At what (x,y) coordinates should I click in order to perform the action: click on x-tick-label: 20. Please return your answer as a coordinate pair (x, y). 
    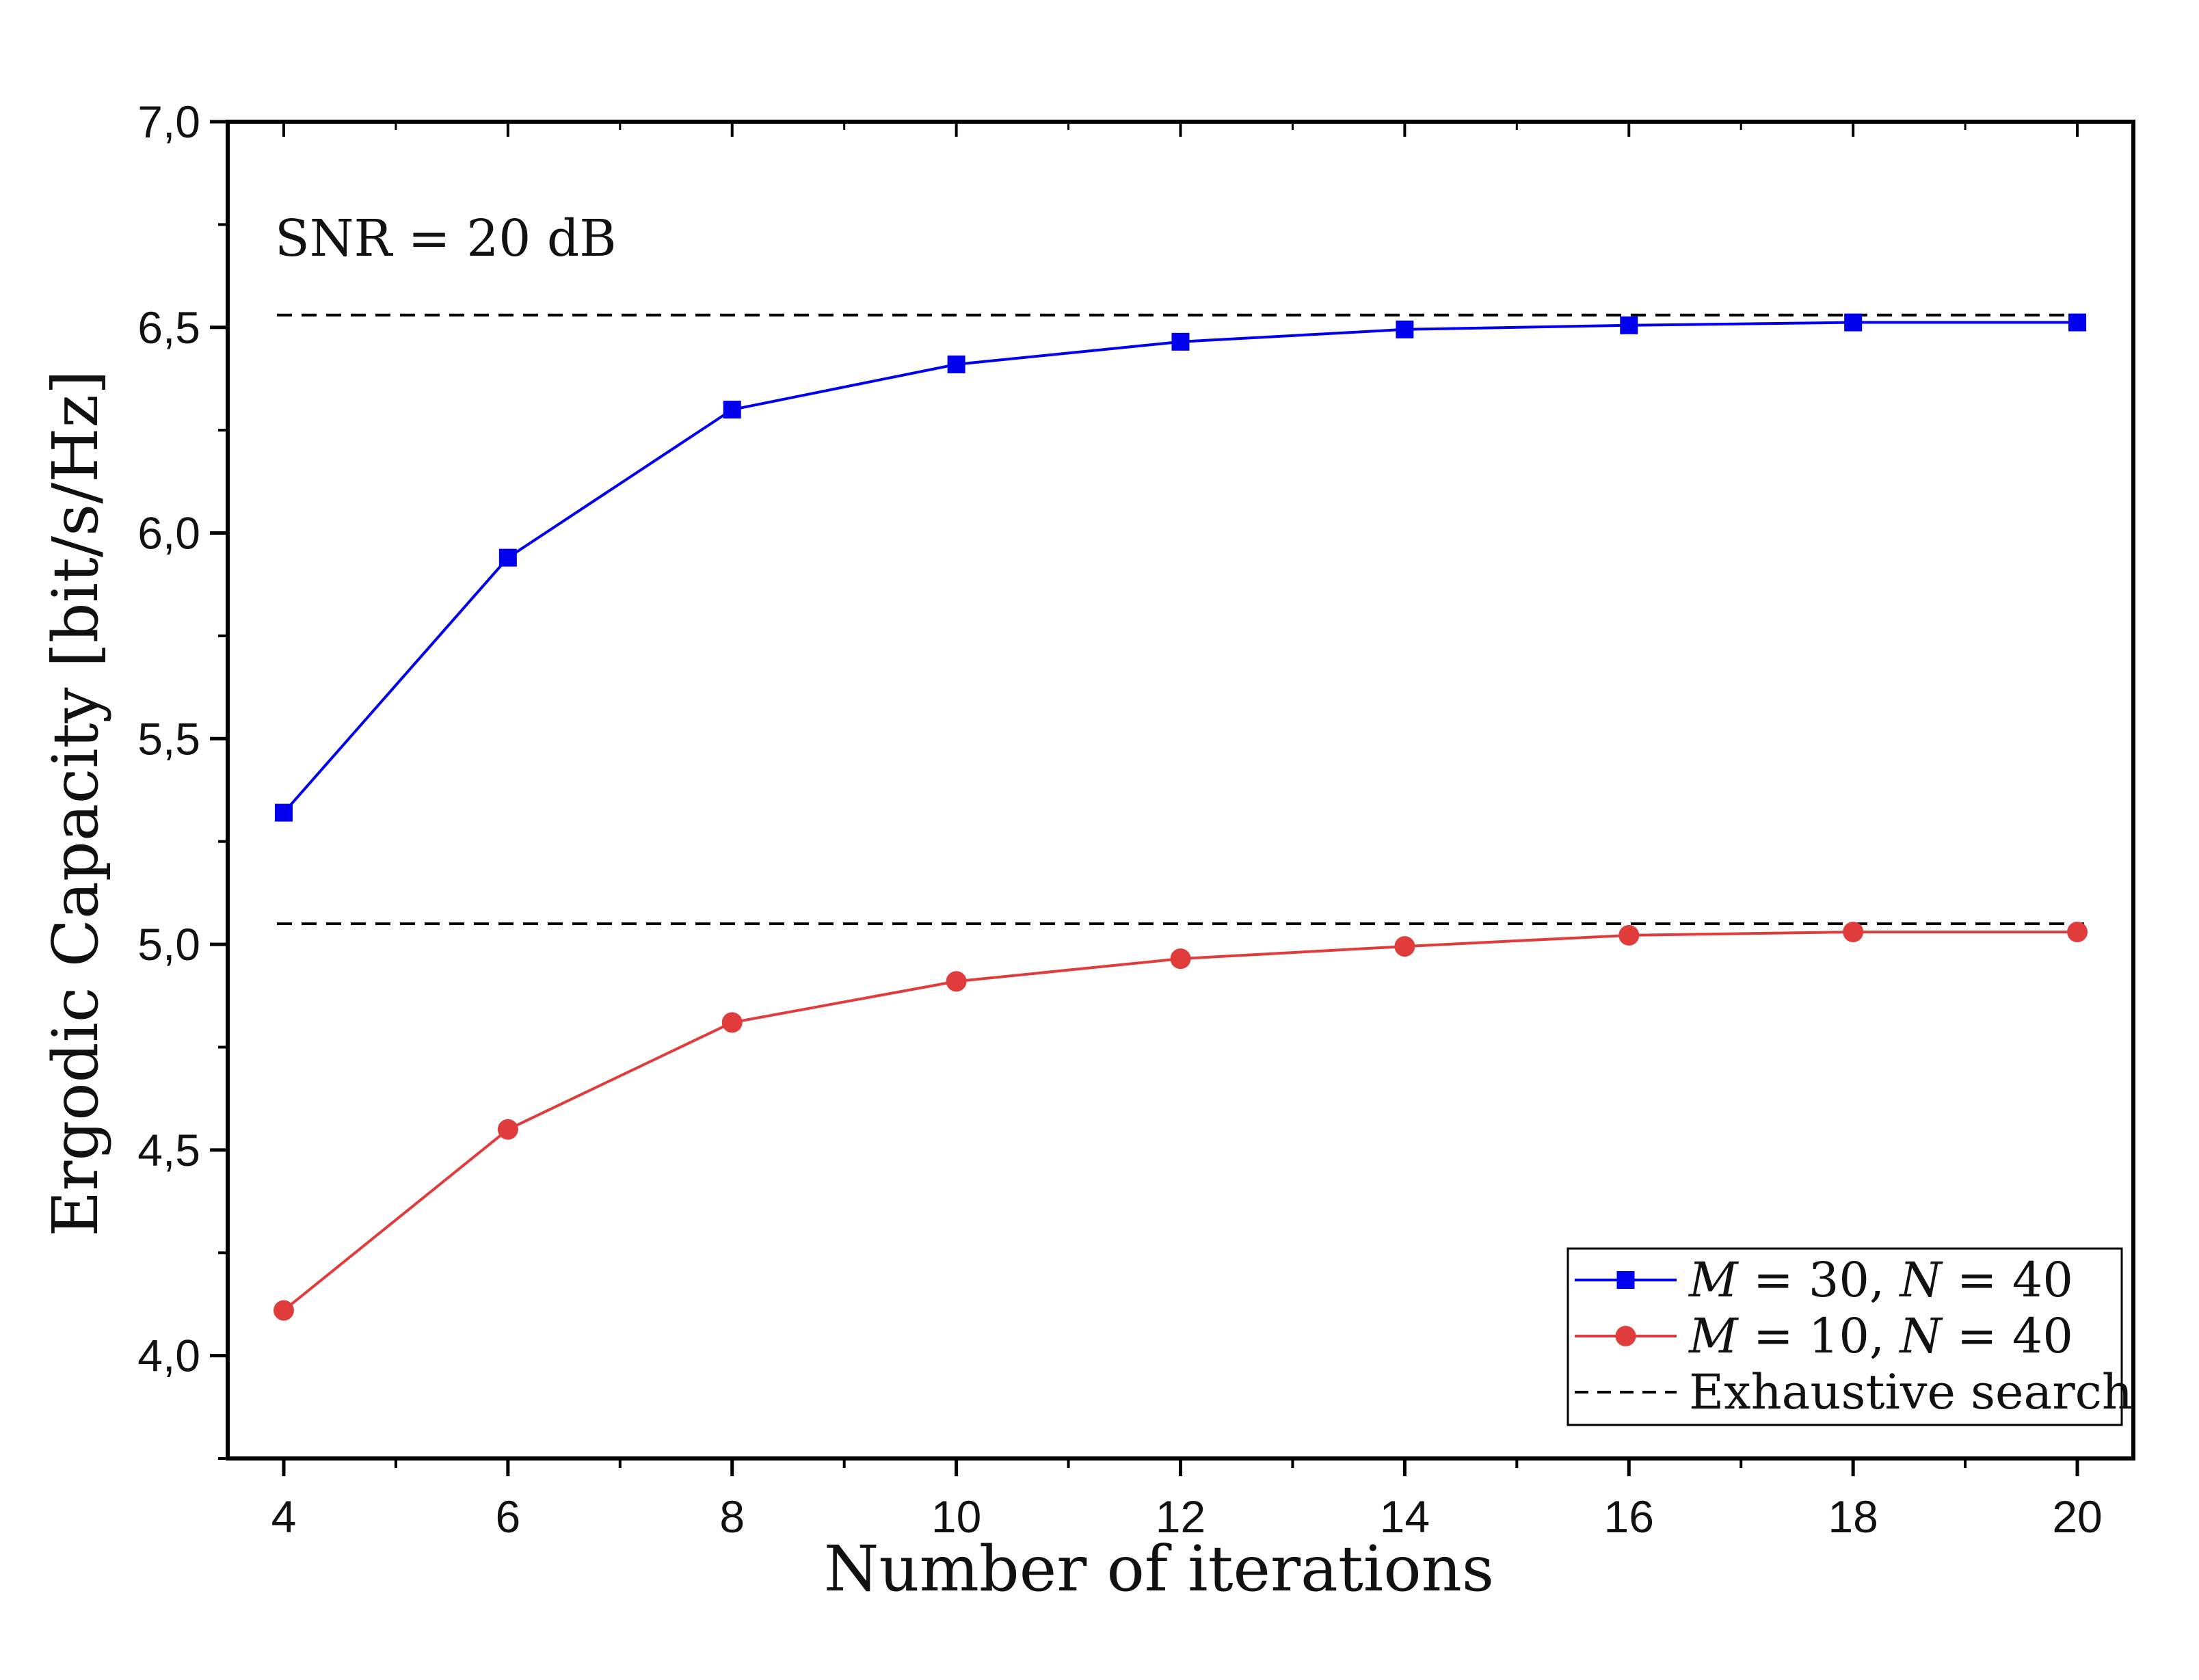
    Looking at the image, I should click on (2077, 1516).